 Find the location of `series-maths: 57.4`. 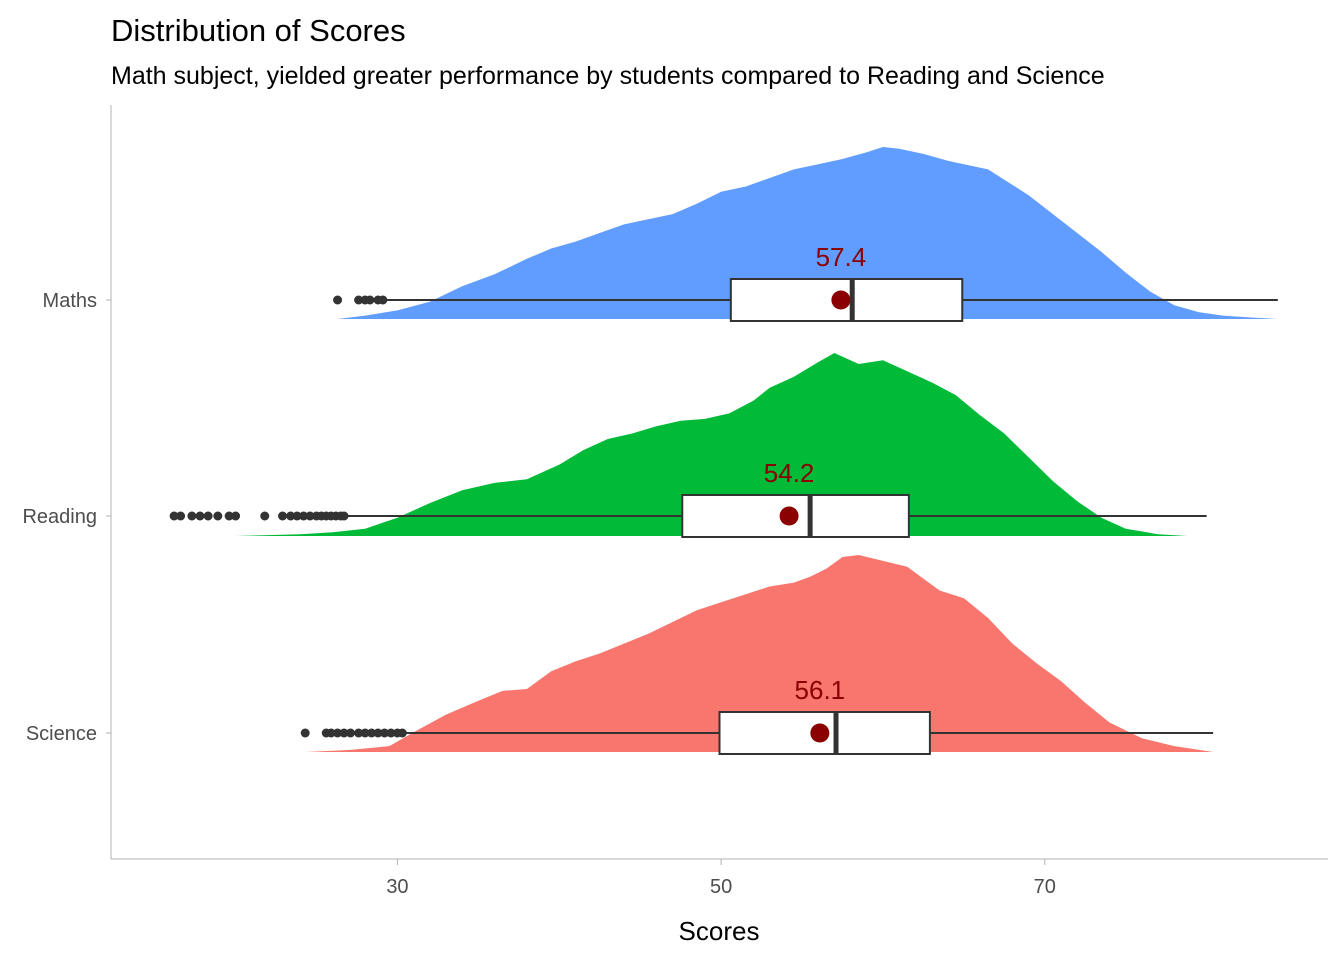

series-maths: 57.4 is located at coordinates (805, 234).